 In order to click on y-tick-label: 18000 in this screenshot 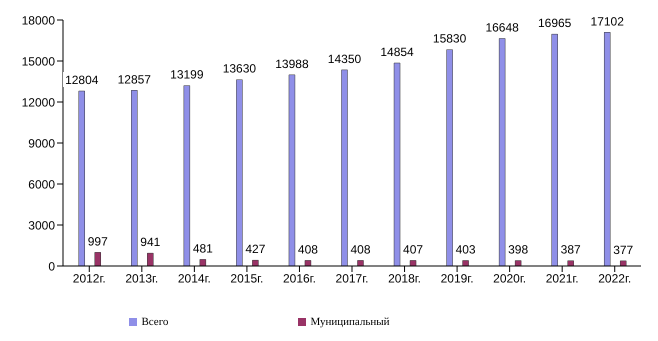, I will do `click(39, 20)`.